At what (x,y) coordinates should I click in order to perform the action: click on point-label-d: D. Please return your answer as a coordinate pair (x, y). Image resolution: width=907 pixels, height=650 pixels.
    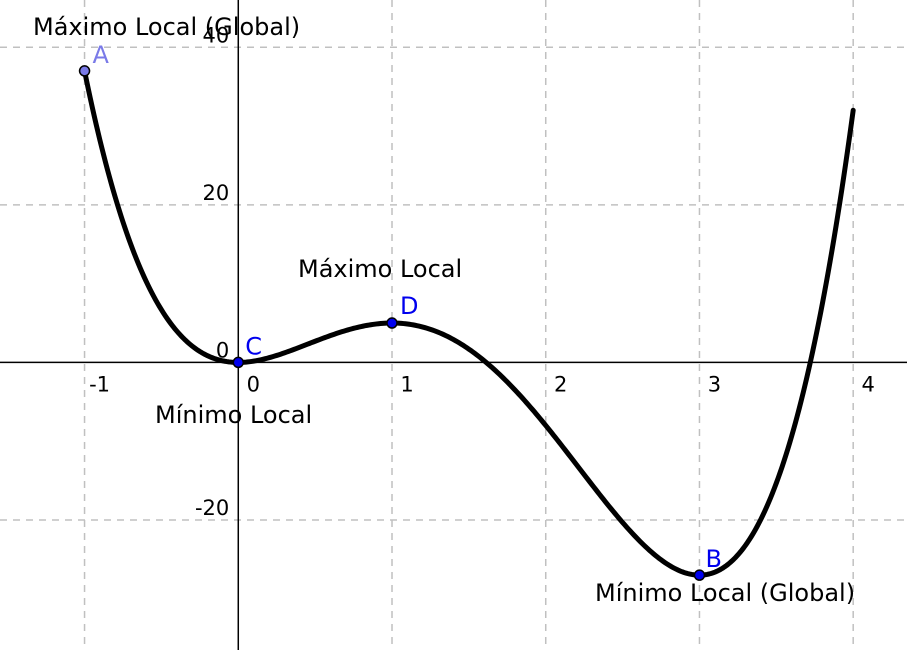
    Looking at the image, I should click on (409, 306).